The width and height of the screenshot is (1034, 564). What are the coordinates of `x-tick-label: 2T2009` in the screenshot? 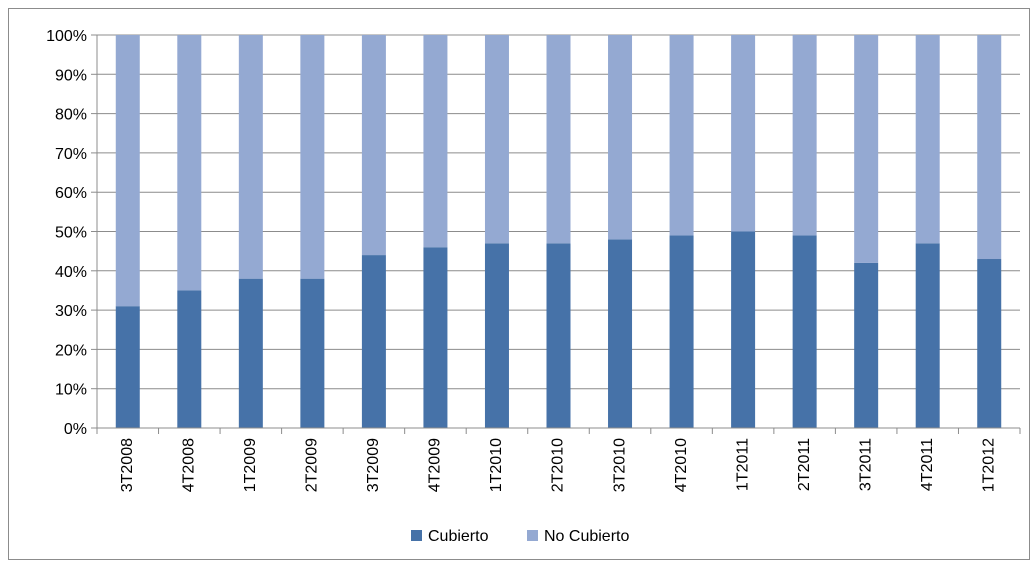 It's located at (312, 465).